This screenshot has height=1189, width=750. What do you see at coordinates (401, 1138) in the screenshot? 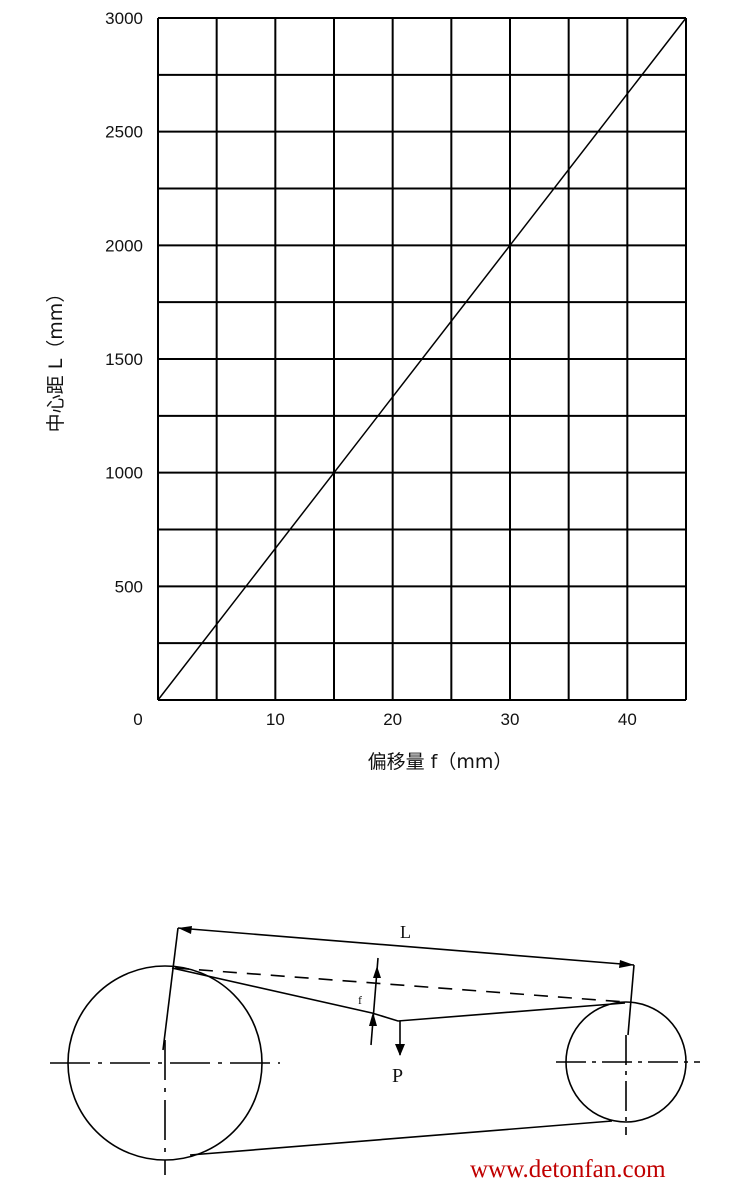
I see `belt-bottom` at bounding box center [401, 1138].